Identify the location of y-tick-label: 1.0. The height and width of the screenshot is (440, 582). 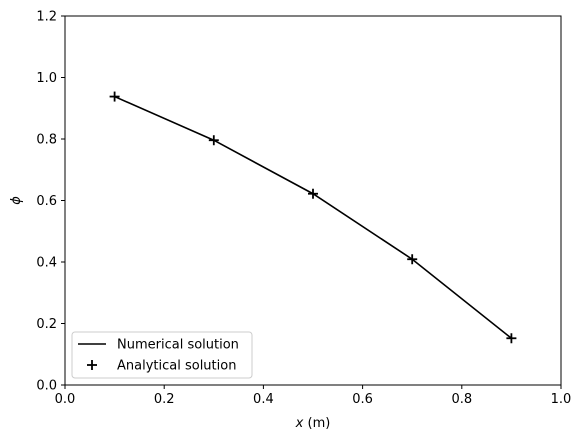
(46, 78).